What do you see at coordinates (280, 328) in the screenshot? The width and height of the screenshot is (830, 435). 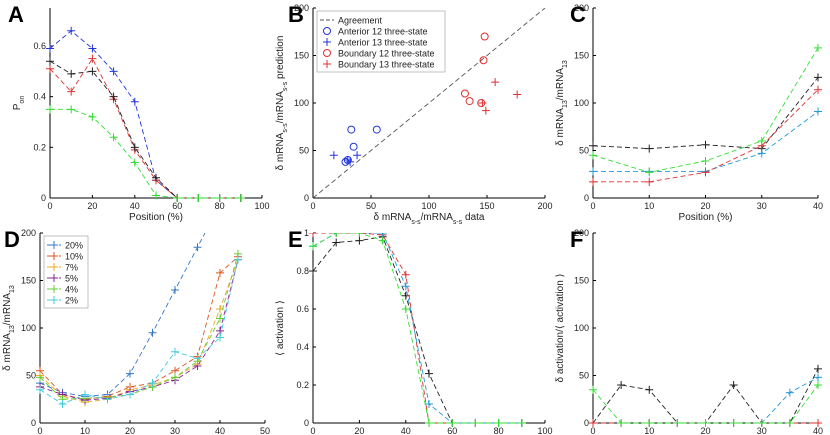 I see `y-axis-label-part: ⟨ activation ⟩` at bounding box center [280, 328].